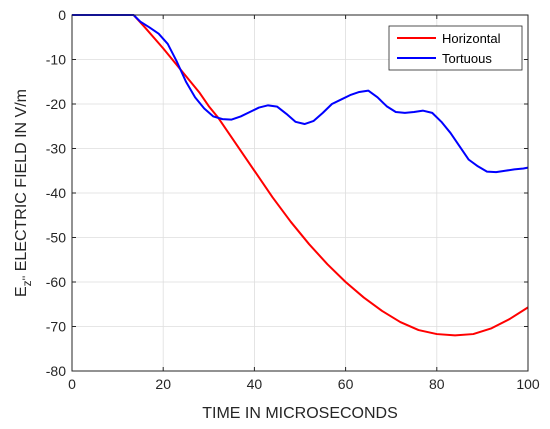 Image resolution: width=550 pixels, height=429 pixels. I want to click on y-axis-label-subscript: z'', so click(27, 281).